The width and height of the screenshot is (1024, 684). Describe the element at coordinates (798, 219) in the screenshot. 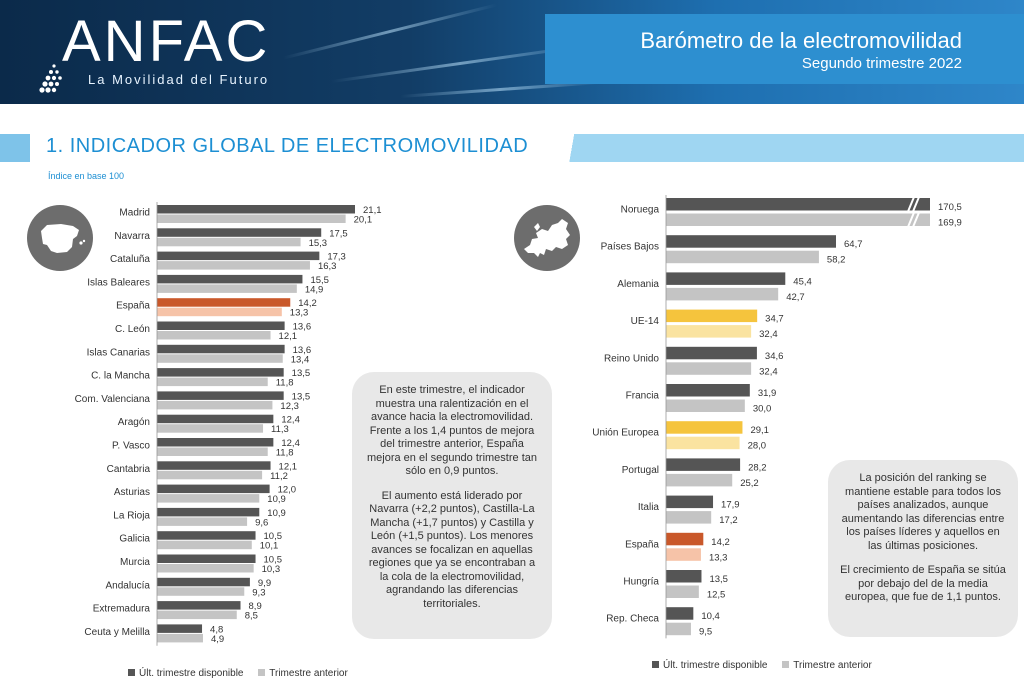

I see `bar-previous-noruega` at that location.